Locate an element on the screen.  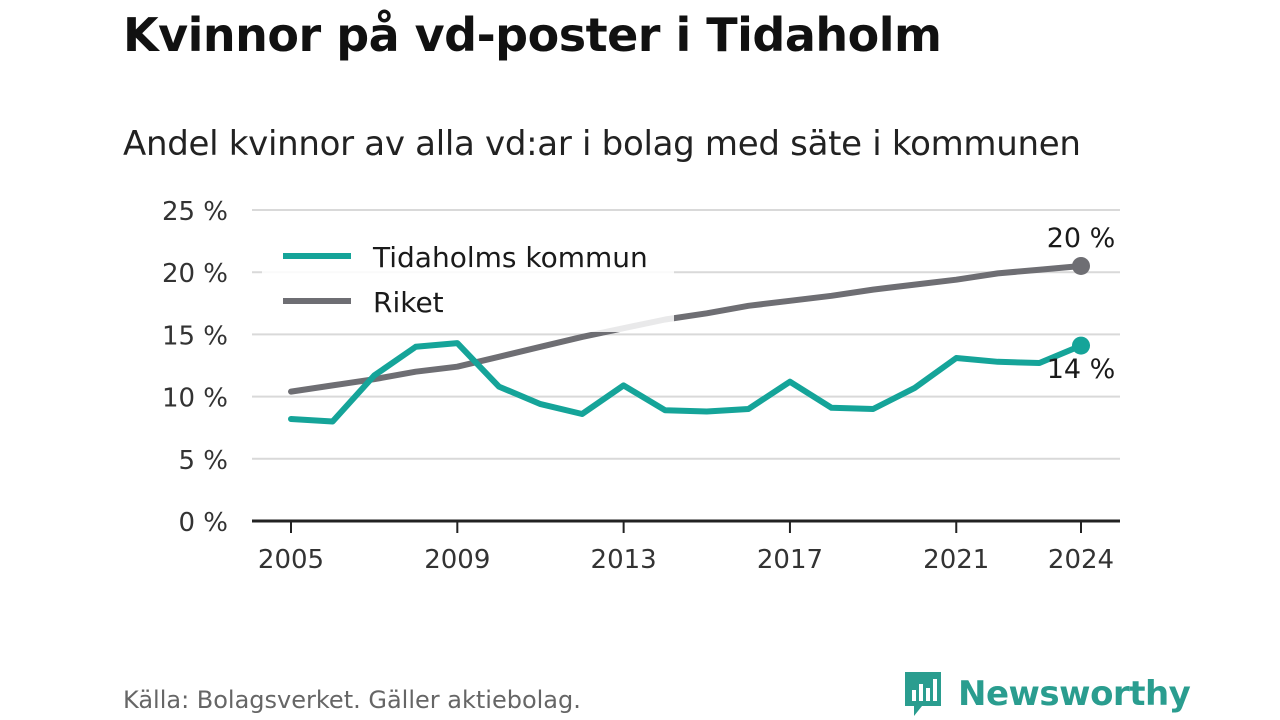
brand-logo: Newsworthy is located at coordinates (1046, 694).